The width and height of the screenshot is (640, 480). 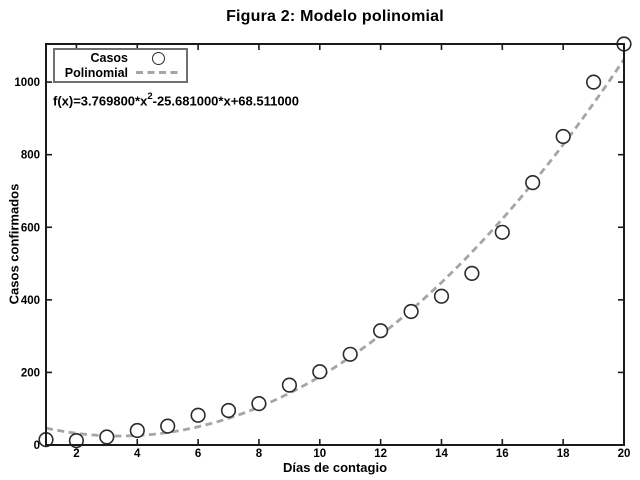 I want to click on x-tick-label: 2, so click(x=76, y=454).